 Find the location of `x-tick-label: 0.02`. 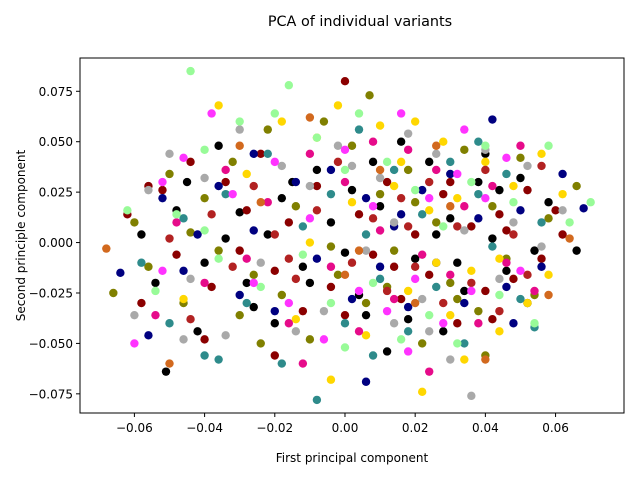

x-tick-label: 0.02 is located at coordinates (415, 428).